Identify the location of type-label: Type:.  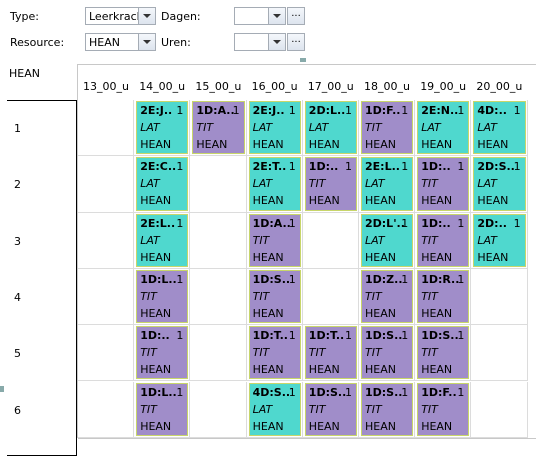
(24, 16).